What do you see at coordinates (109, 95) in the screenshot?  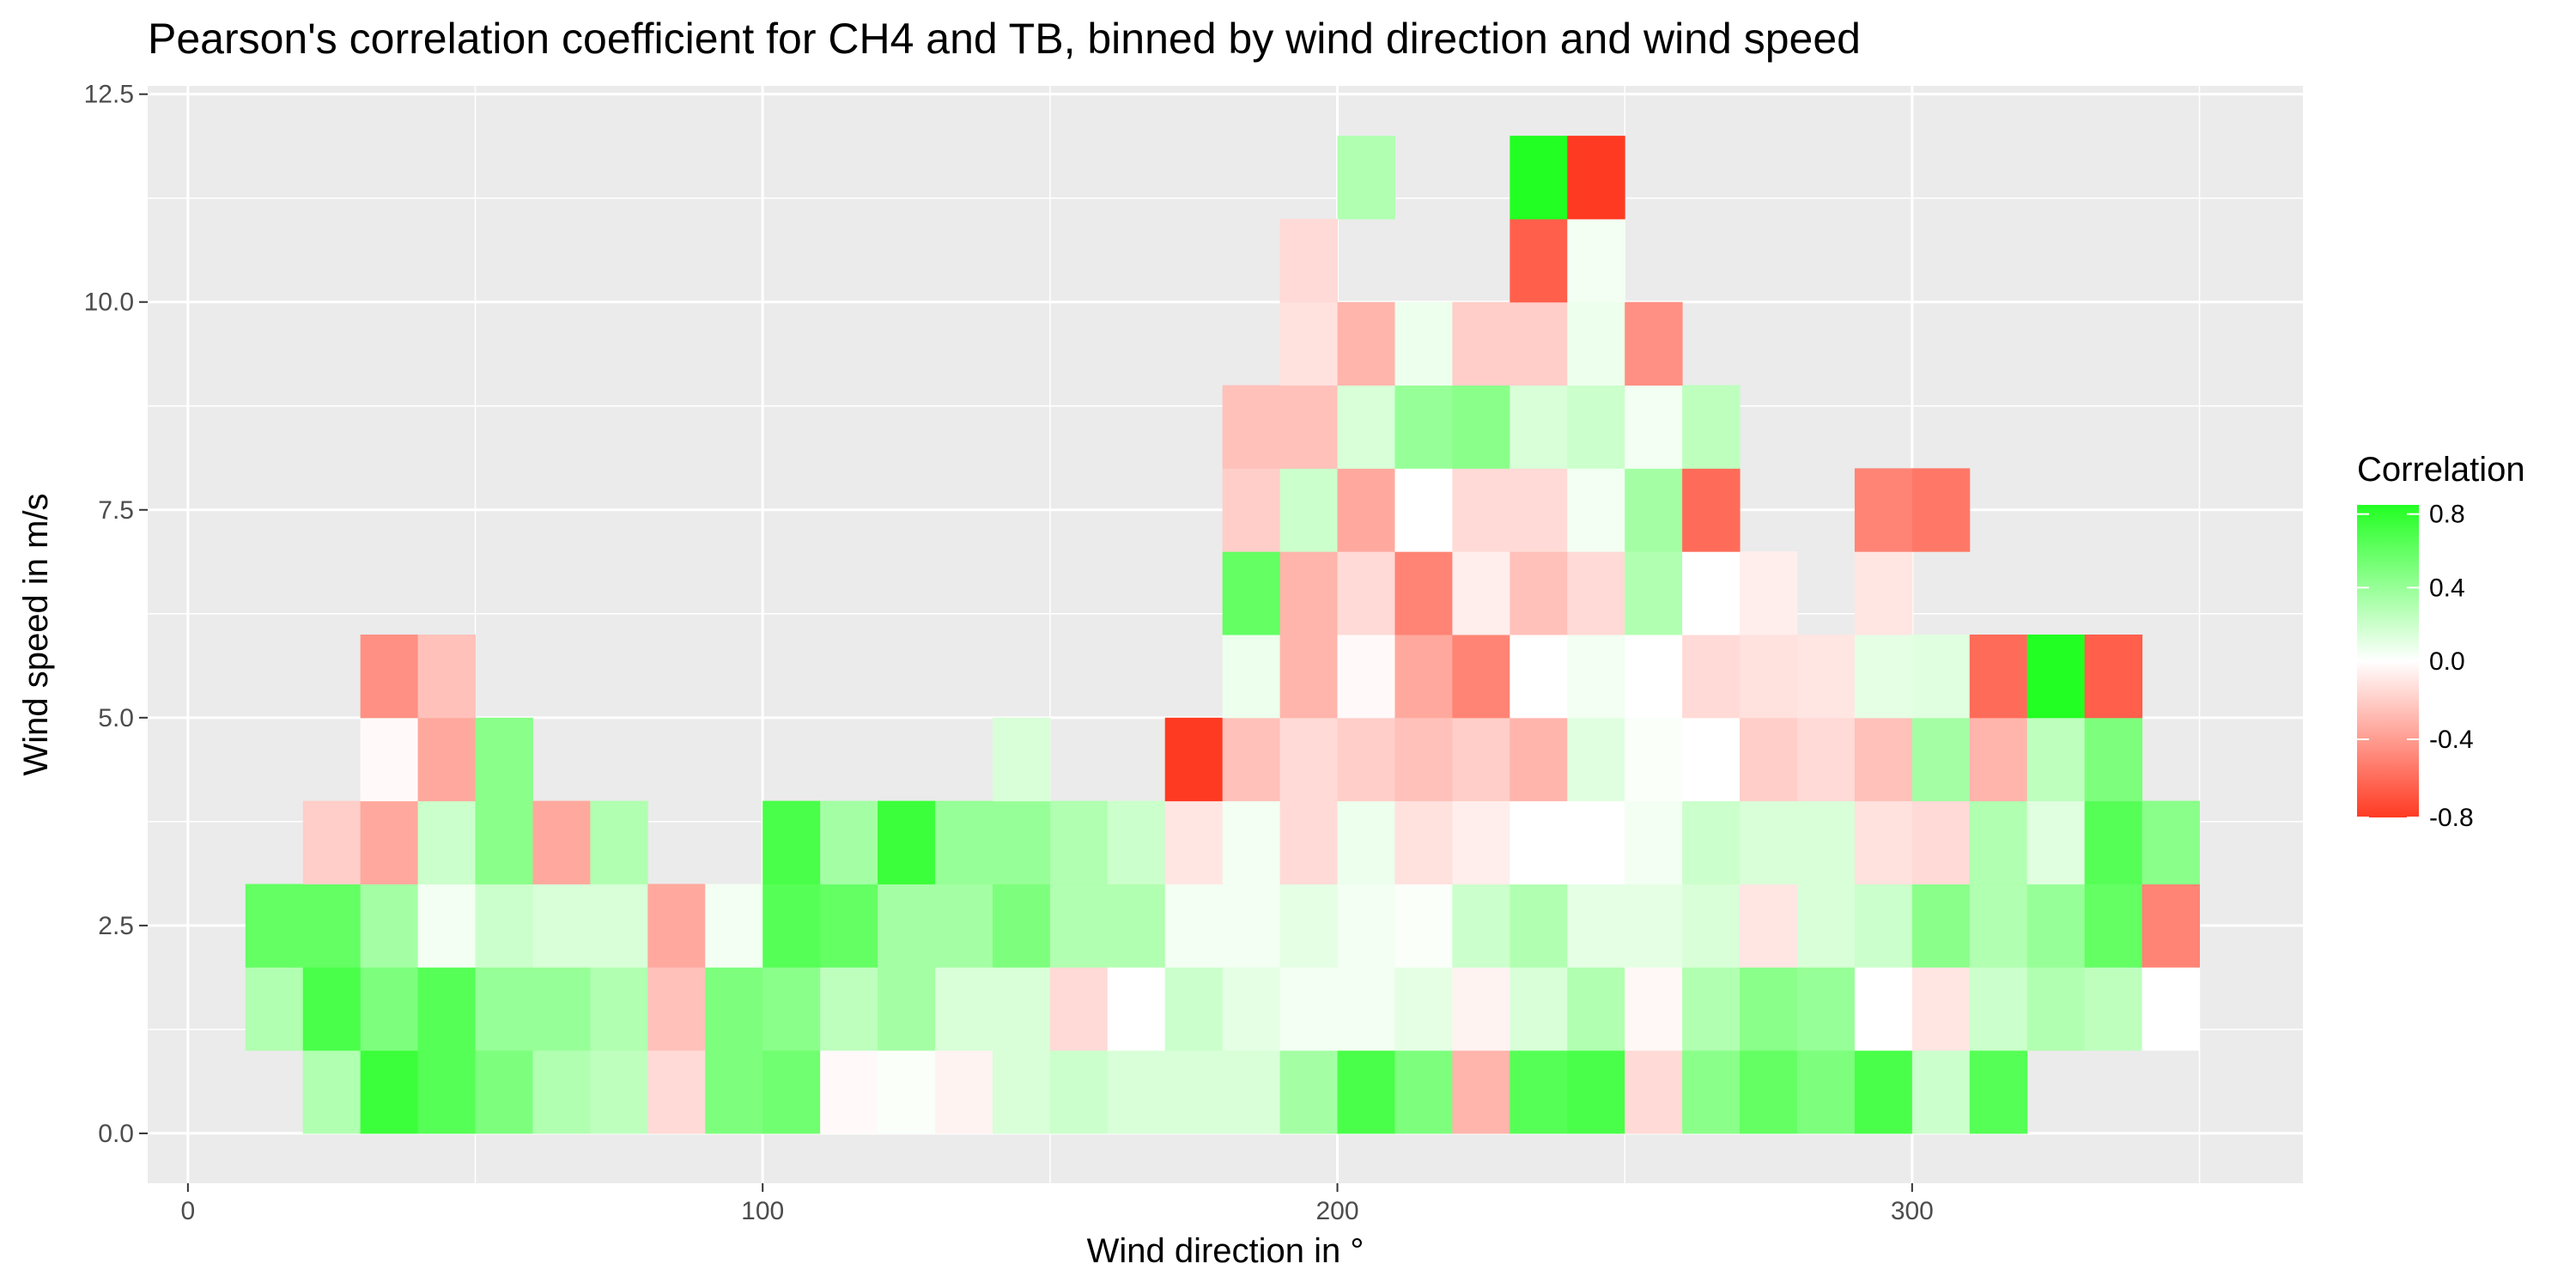 I see `y-tick-label: 12.5` at bounding box center [109, 95].